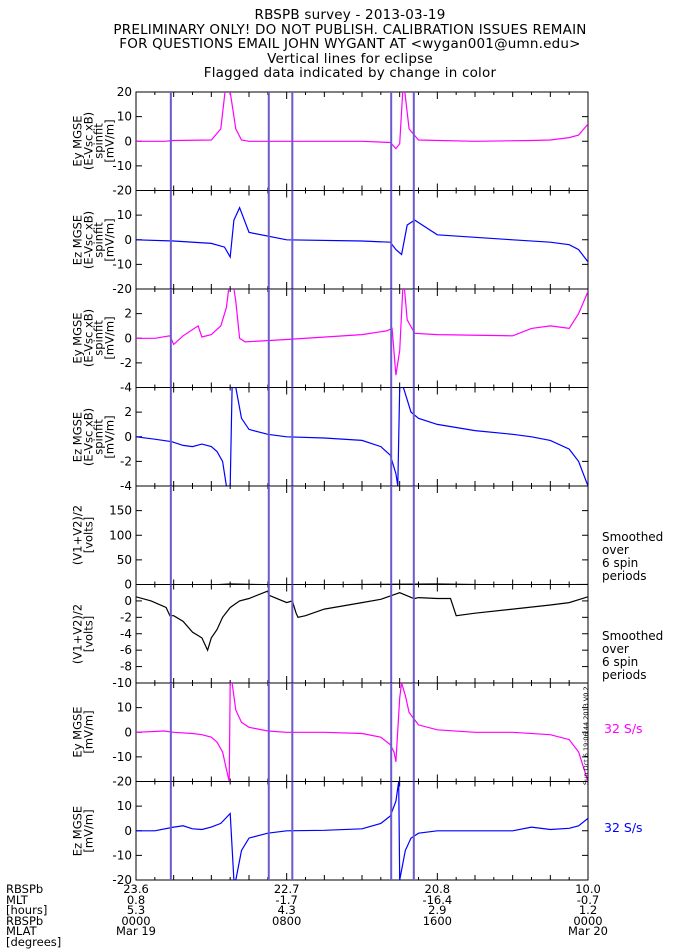 This screenshot has height=950, width=700. I want to click on y-tick-label: -8, so click(126, 667).